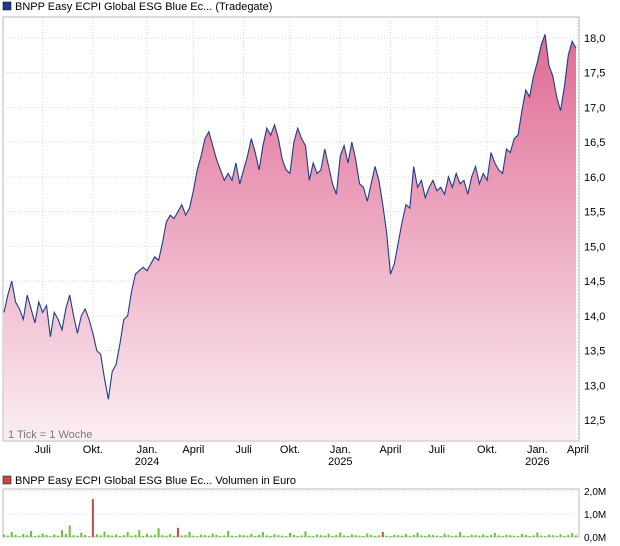  Describe the element at coordinates (290, 518) in the screenshot. I see `volume-bars` at that location.